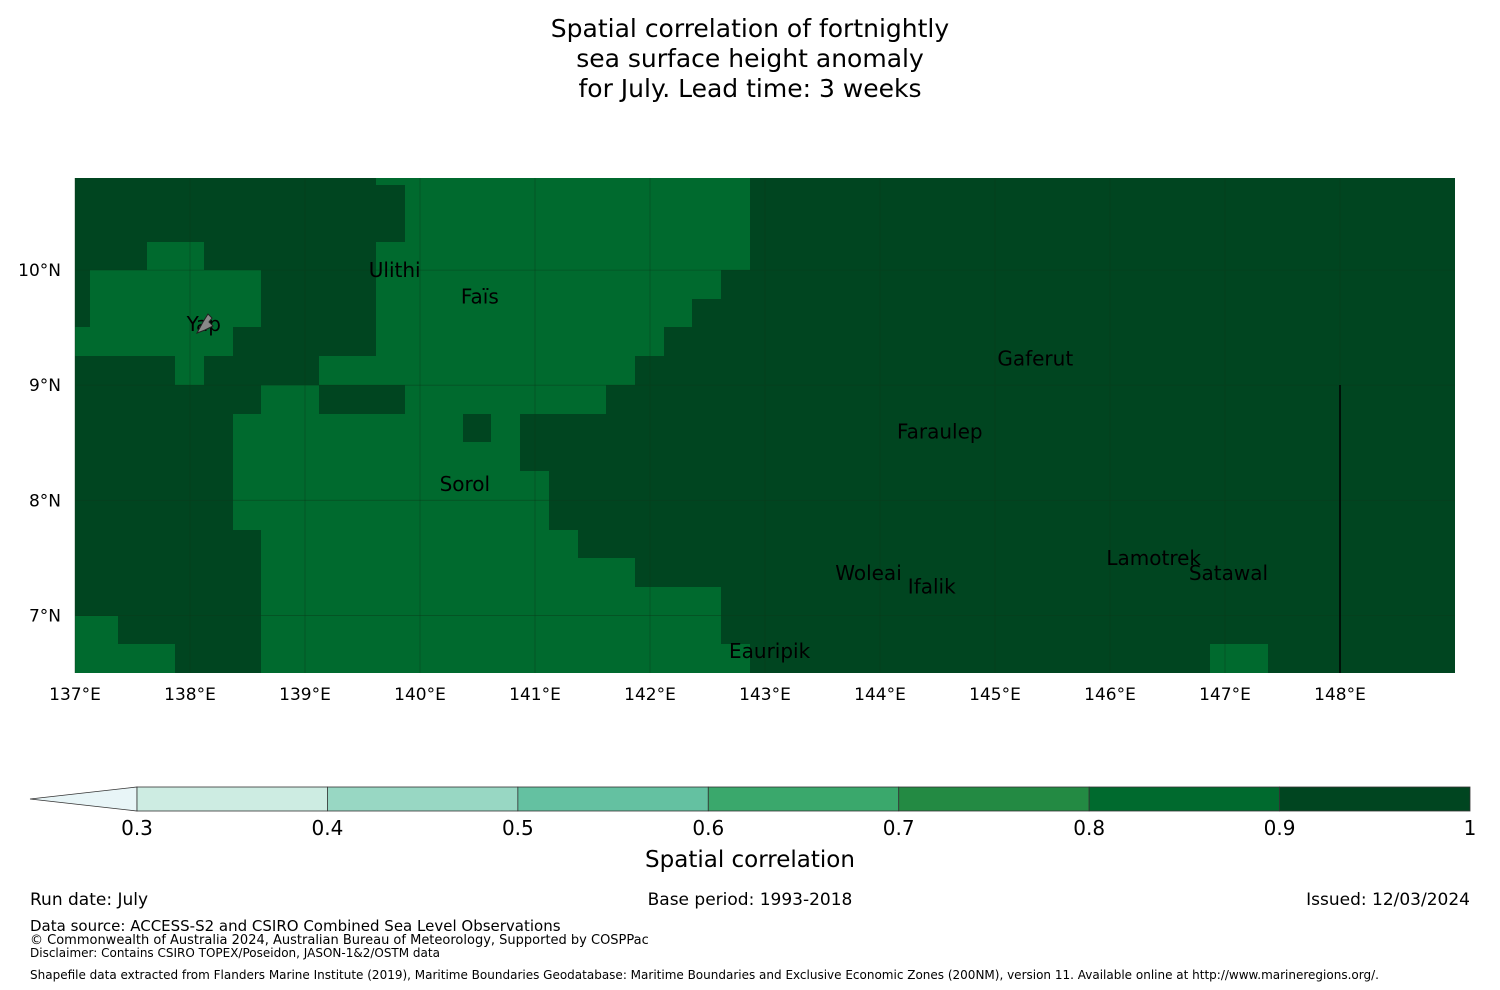 The image size is (1500, 990). I want to click on x-tick-label: 140°E, so click(420, 695).